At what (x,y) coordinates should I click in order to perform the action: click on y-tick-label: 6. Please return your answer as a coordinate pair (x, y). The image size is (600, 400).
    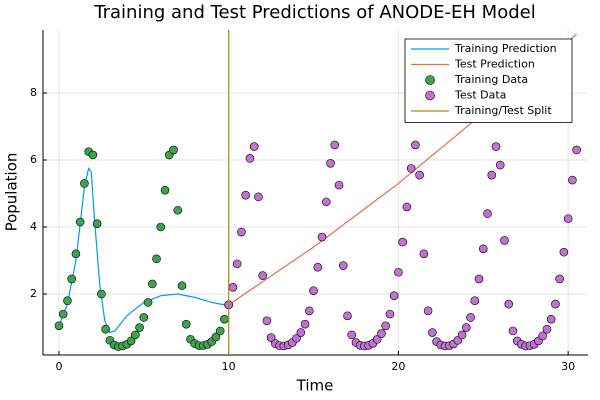
    Looking at the image, I should click on (33, 159).